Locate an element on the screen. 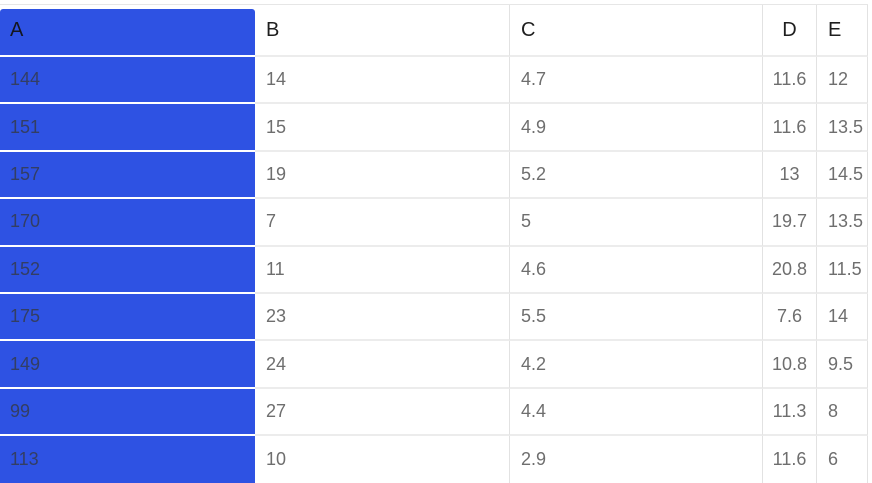 Image resolution: width=872 pixels, height=483 pixels. cell-b6: 23 is located at coordinates (382, 318).